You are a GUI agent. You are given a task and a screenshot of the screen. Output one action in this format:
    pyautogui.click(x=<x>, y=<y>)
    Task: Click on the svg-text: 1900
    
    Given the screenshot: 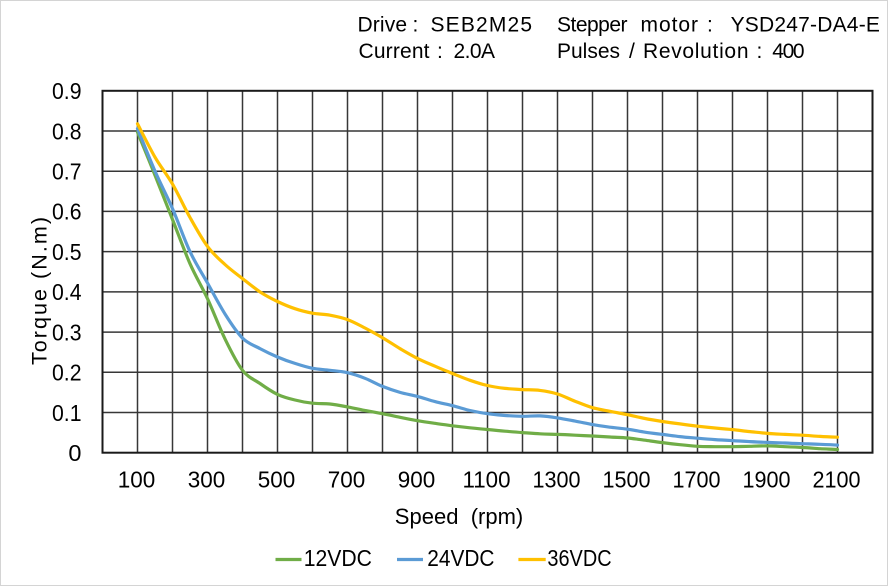 What is the action you would take?
    pyautogui.click(x=767, y=480)
    